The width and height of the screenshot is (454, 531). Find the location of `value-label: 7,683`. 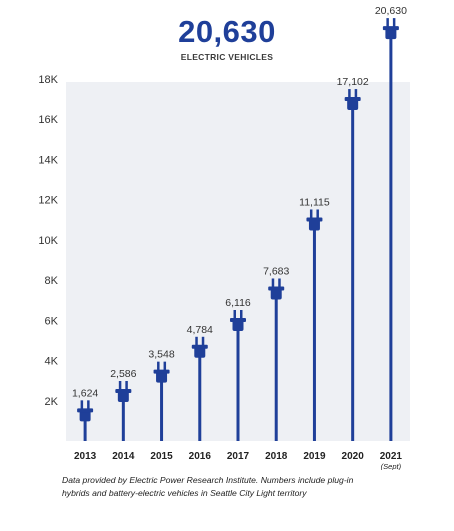

value-label: 7,683 is located at coordinates (276, 271).